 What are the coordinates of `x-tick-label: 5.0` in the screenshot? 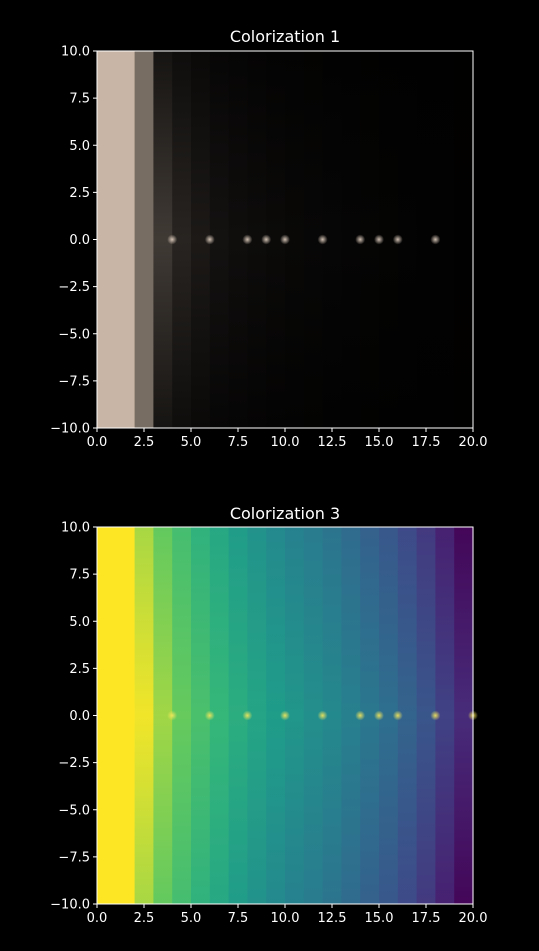 It's located at (191, 918).